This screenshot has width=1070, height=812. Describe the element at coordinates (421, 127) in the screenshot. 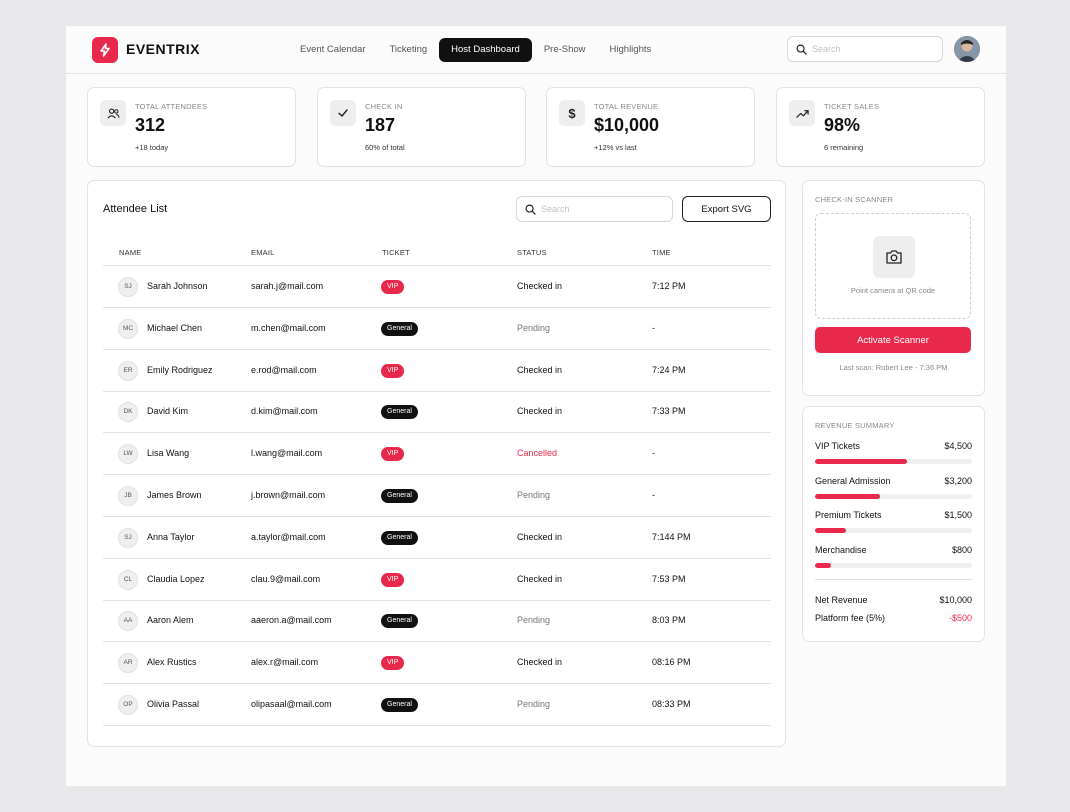

I see `stat-card-check-in: CHECK IN 187 60% of total` at that location.